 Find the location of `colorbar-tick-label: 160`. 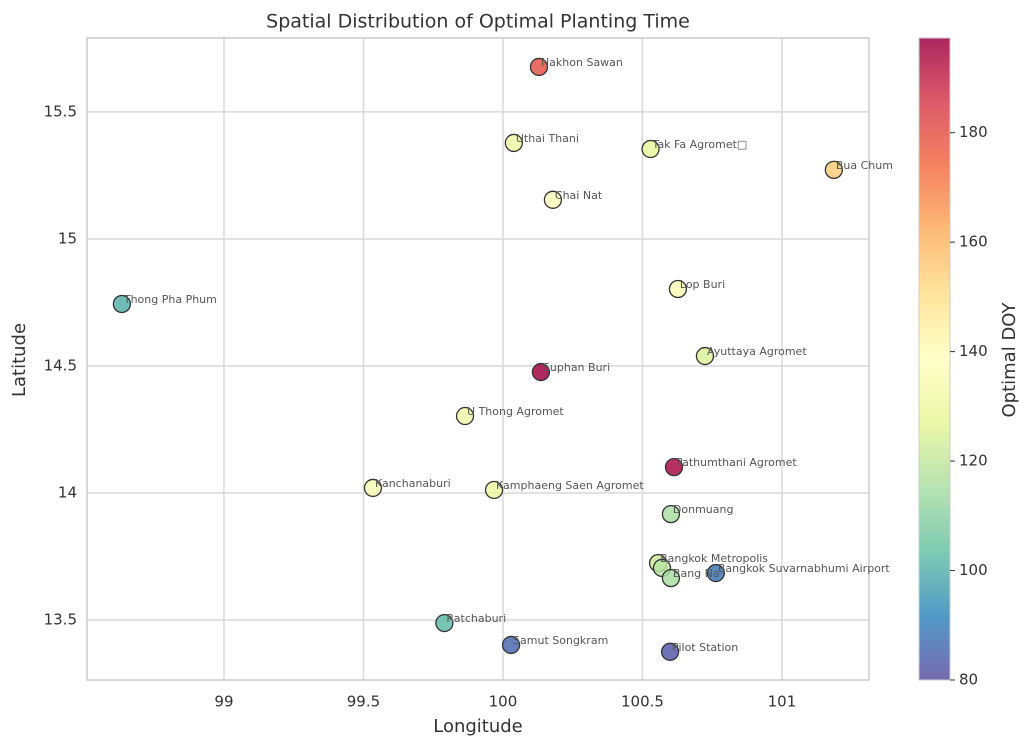

colorbar-tick-label: 160 is located at coordinates (973, 242).